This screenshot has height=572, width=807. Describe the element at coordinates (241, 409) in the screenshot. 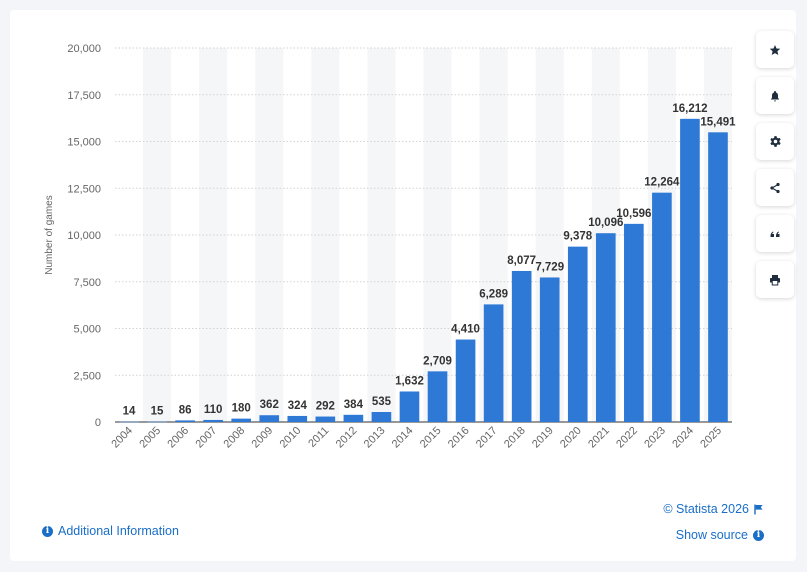

I see `data-label: 180` at that location.